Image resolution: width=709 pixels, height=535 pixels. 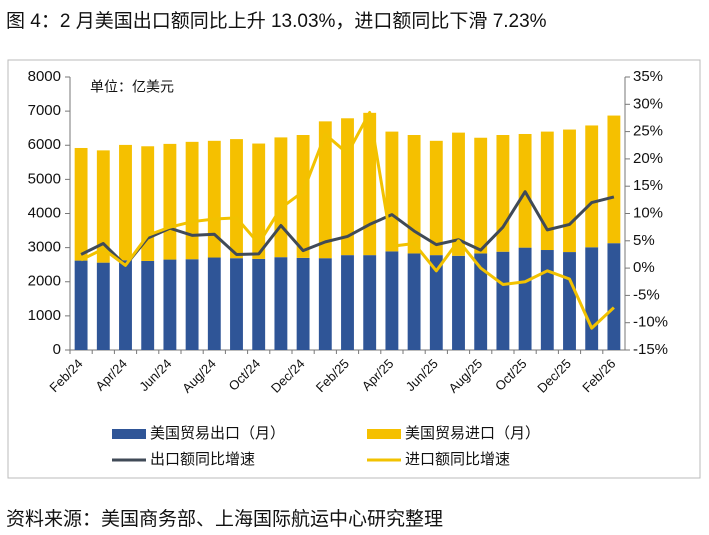 I want to click on y-tick-label: 4000, so click(x=44, y=212).